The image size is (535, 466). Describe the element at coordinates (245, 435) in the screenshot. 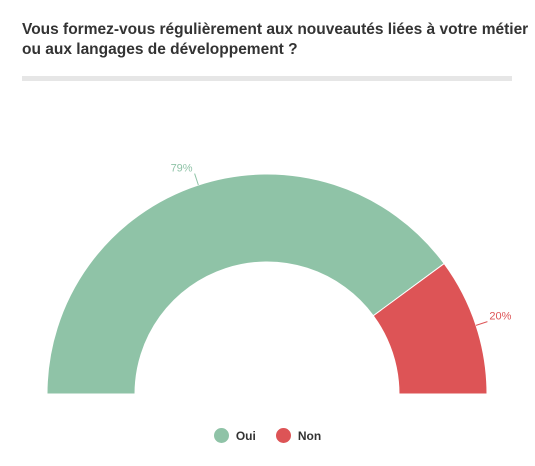

I see `legend-label-oui: Oui` at that location.